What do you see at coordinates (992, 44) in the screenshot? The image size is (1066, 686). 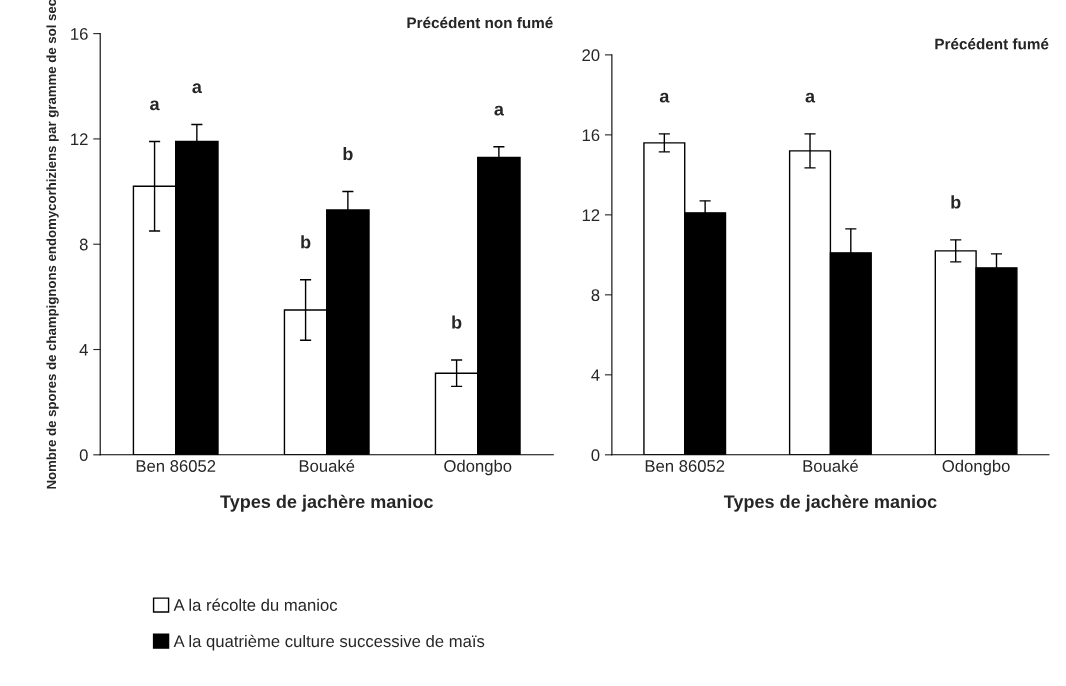 I see `chart-title: Précédent fumé` at bounding box center [992, 44].